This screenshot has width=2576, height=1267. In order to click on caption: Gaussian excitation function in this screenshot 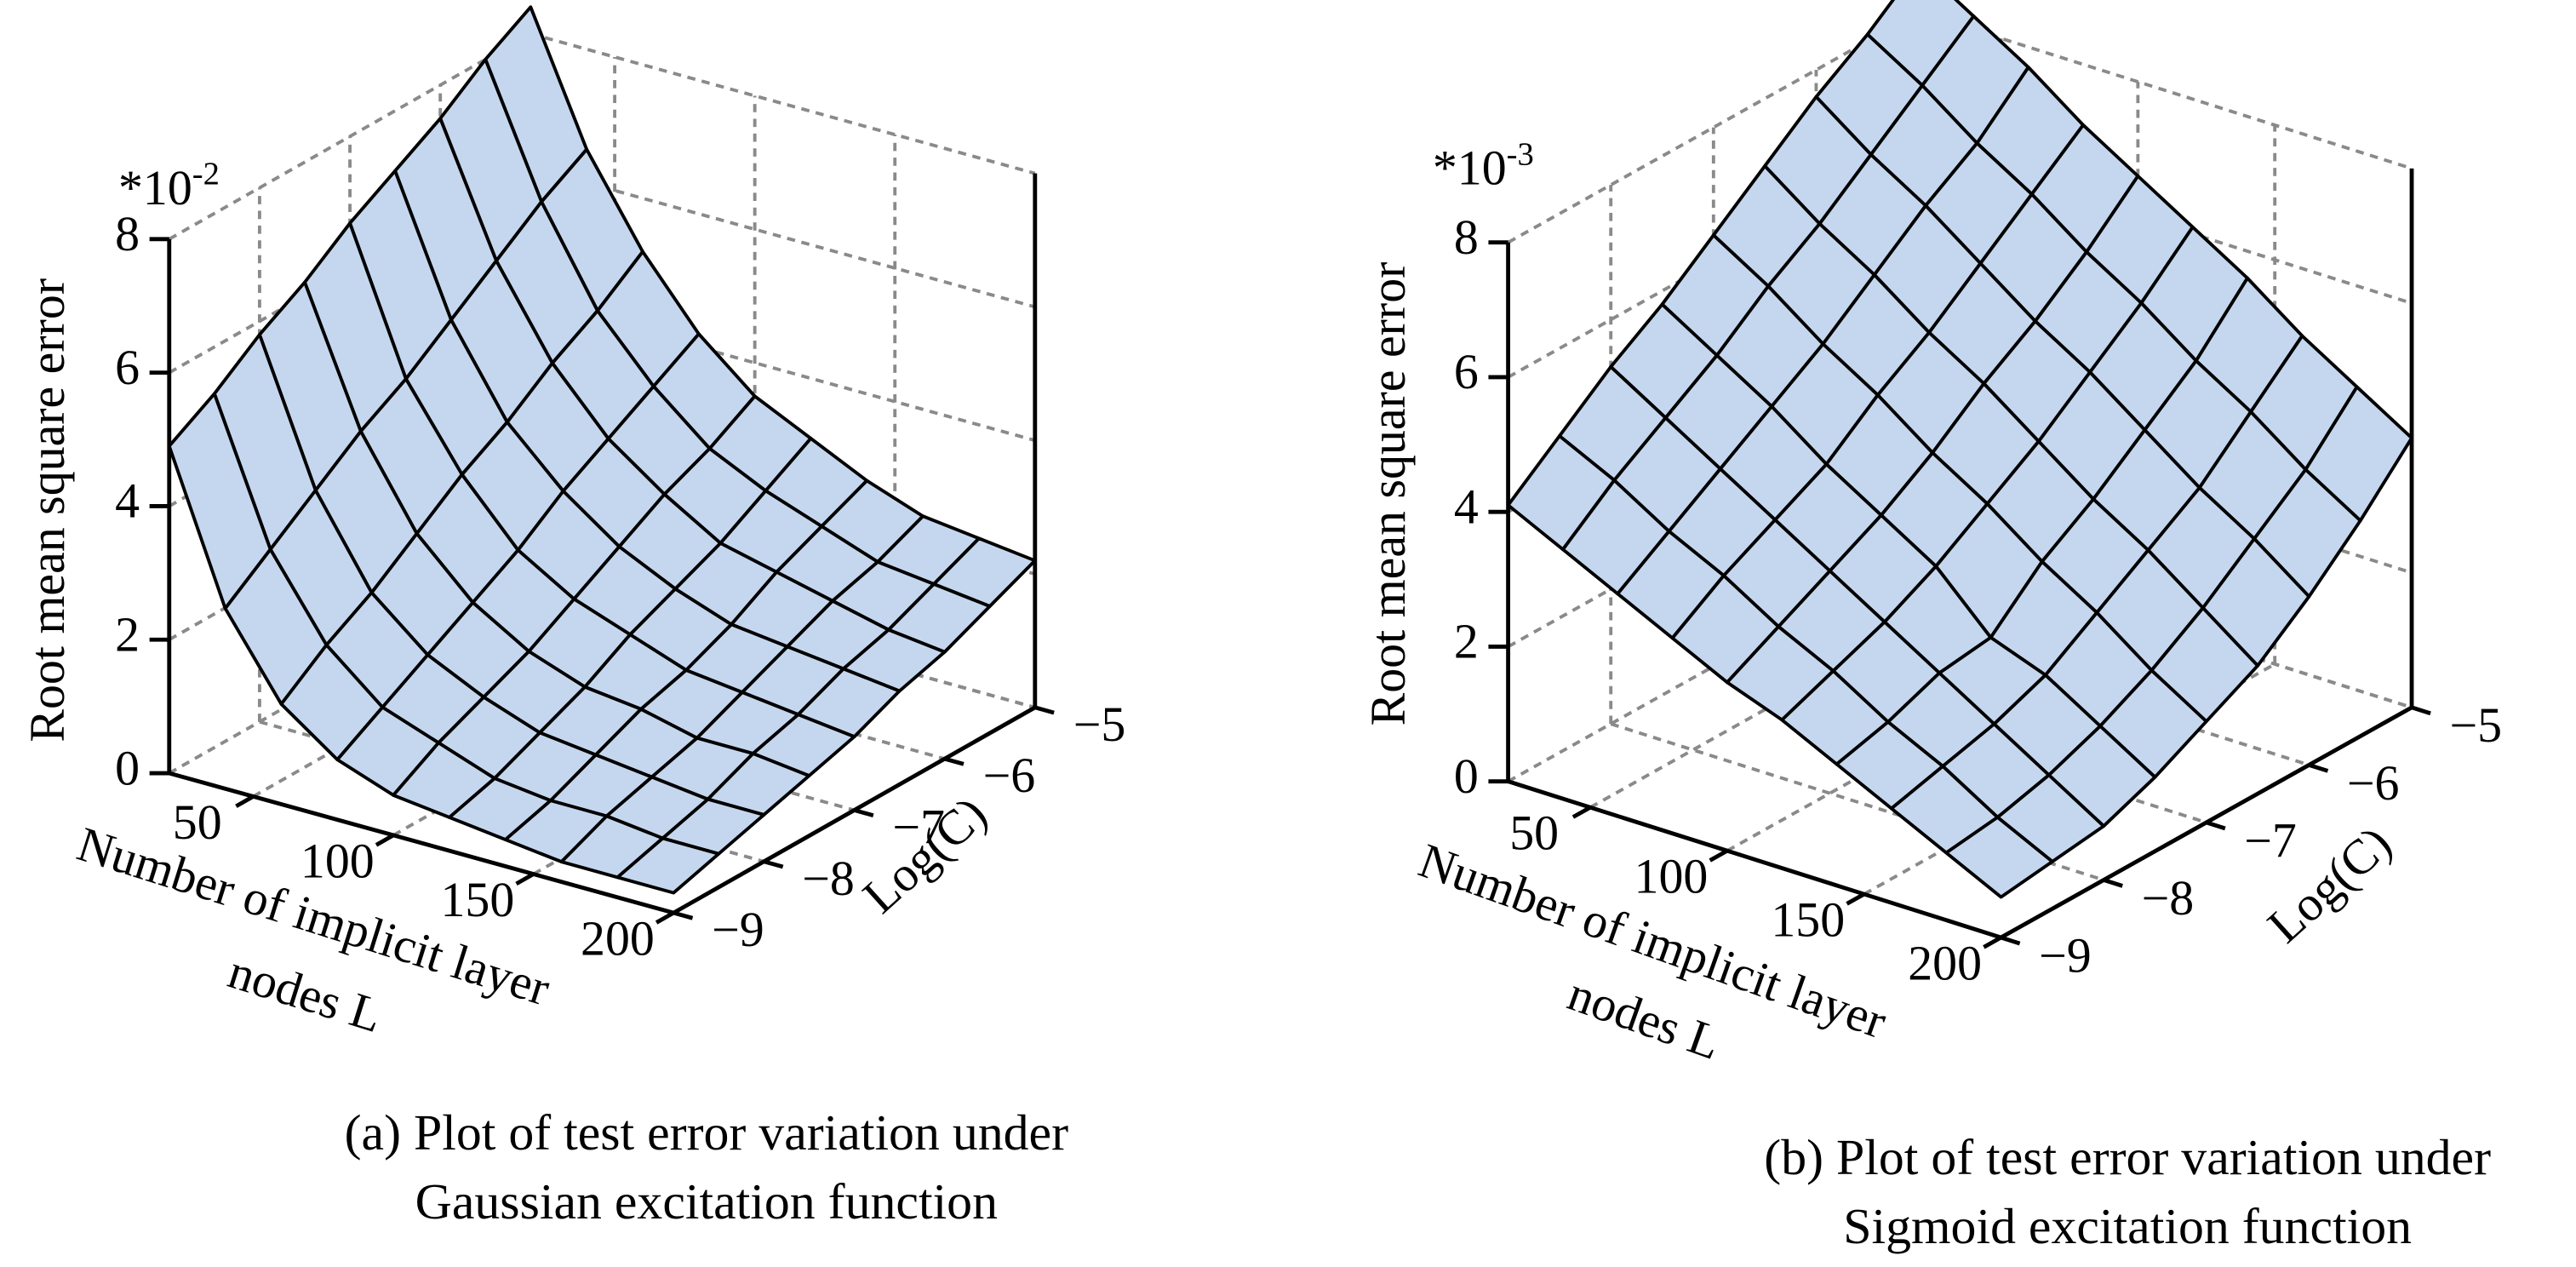, I will do `click(707, 1201)`.